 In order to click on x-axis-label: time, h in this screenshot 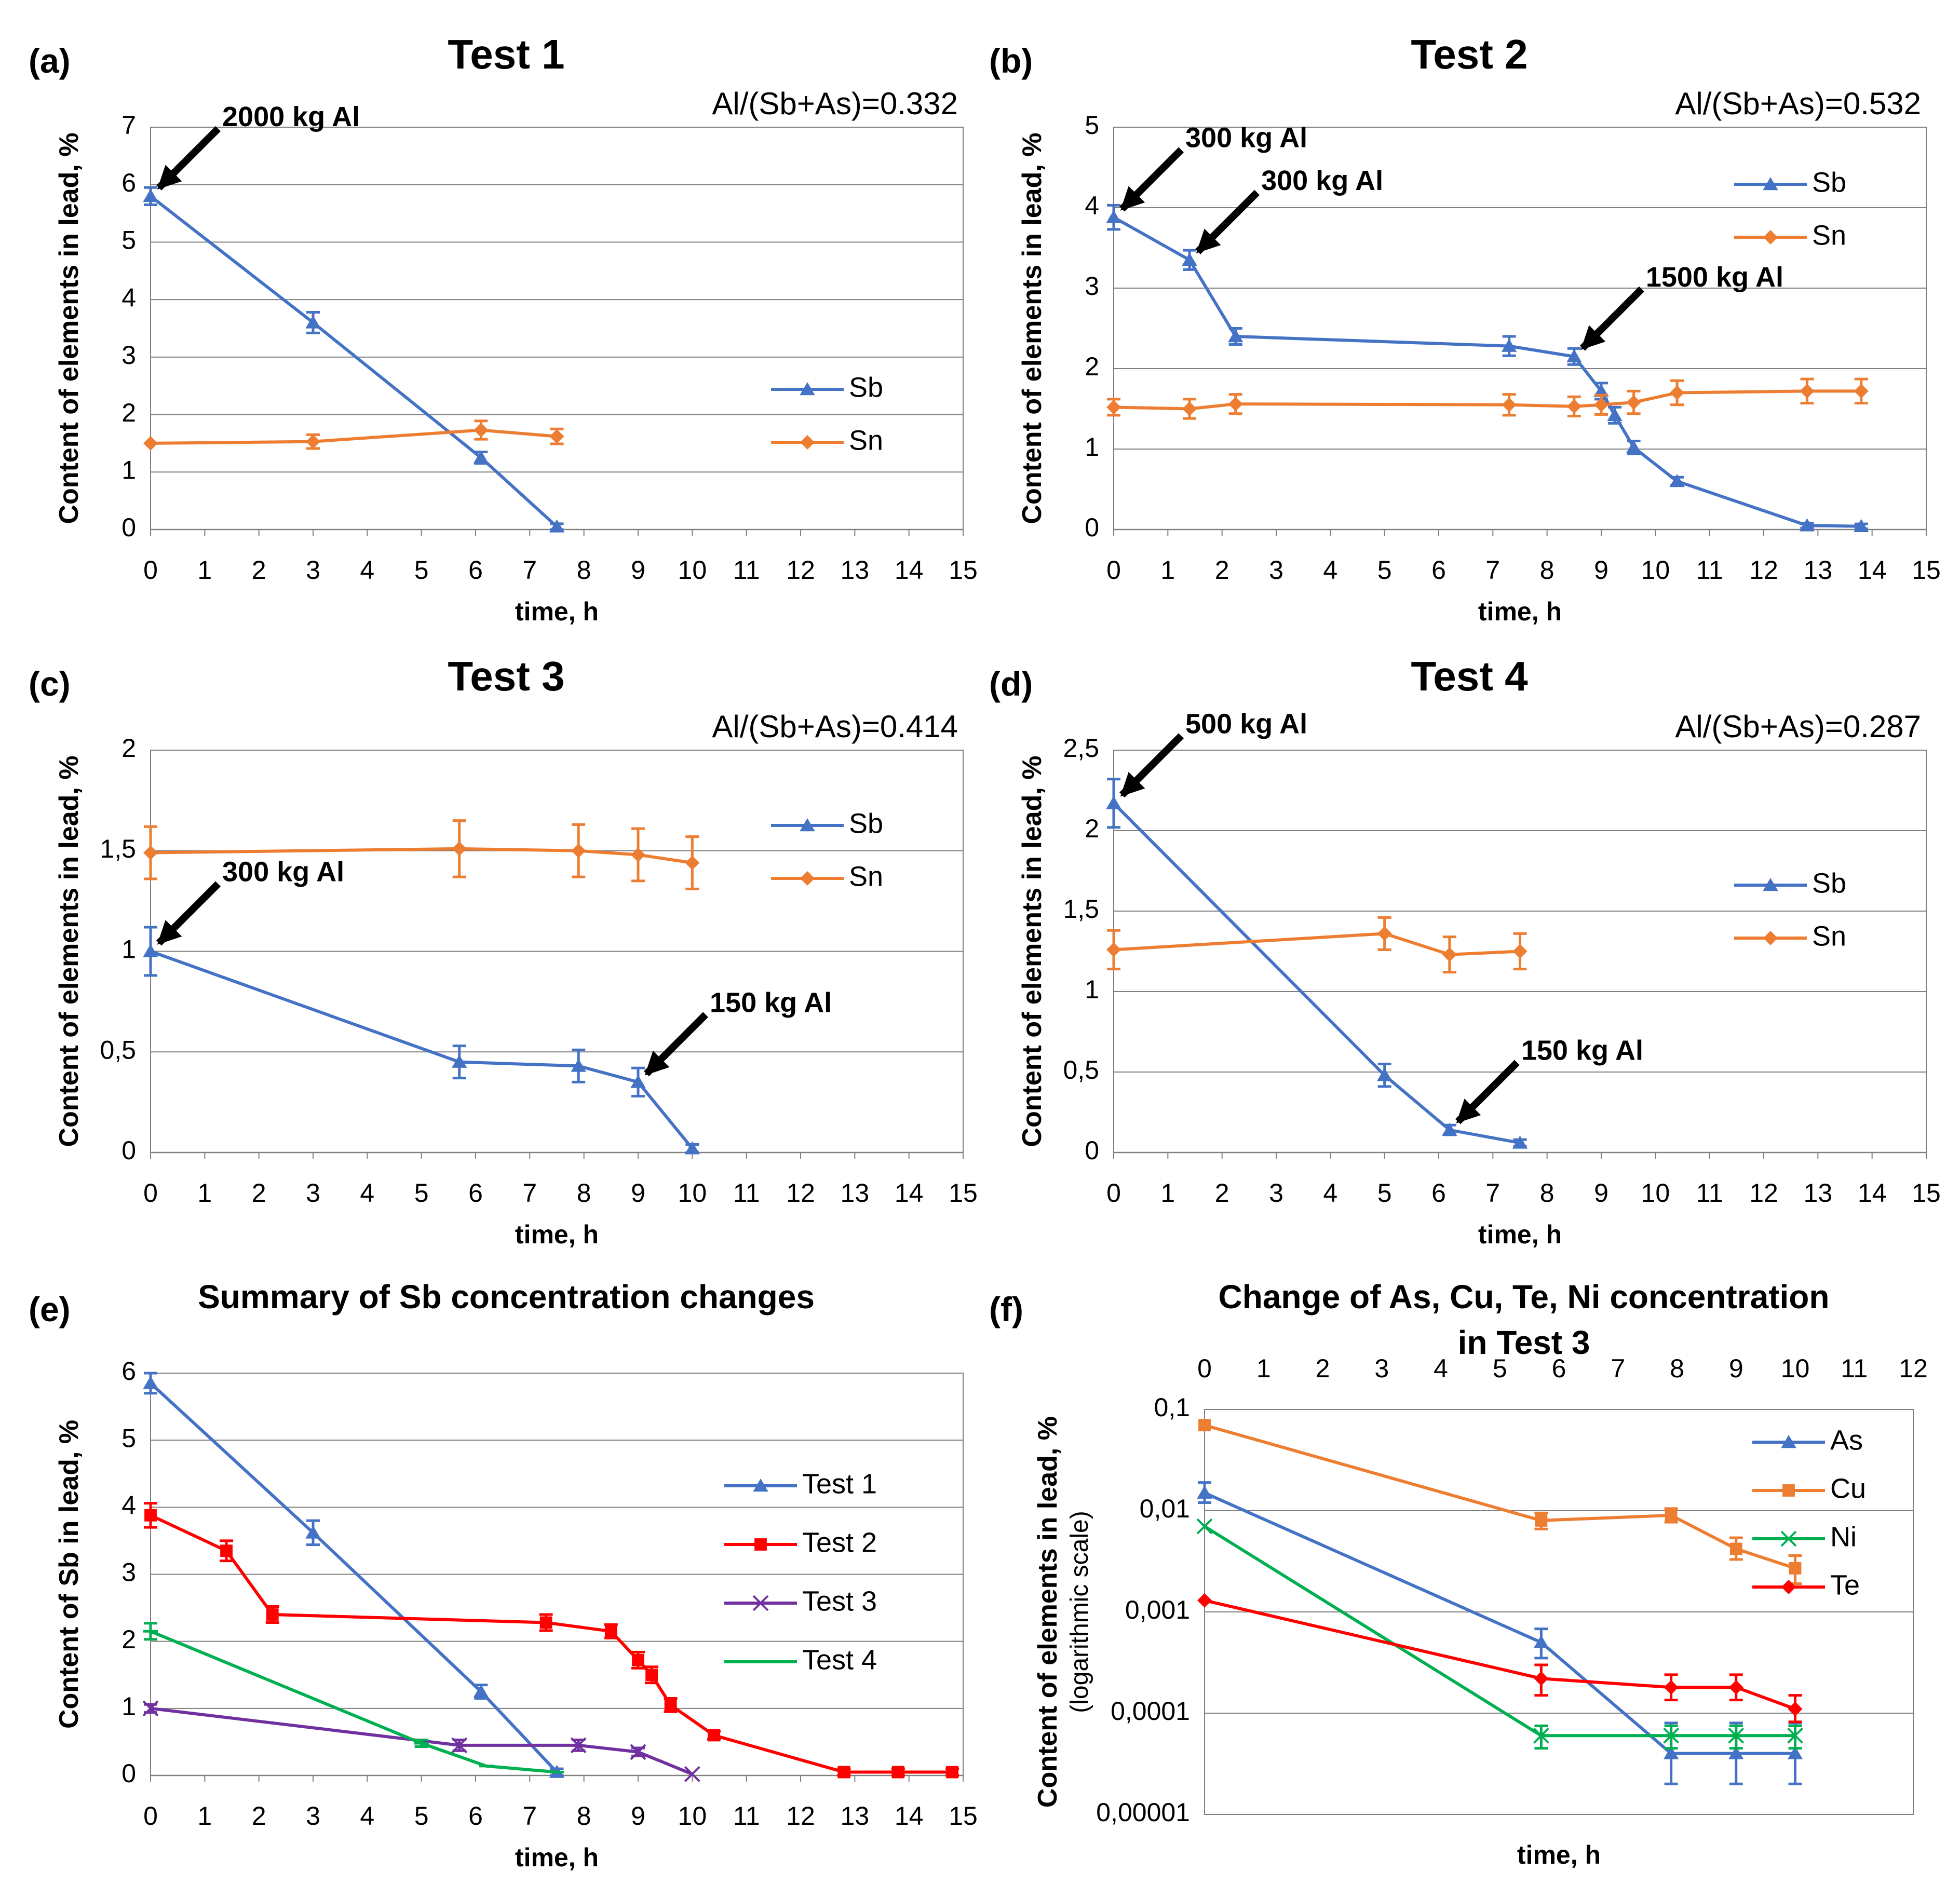, I will do `click(557, 1235)`.